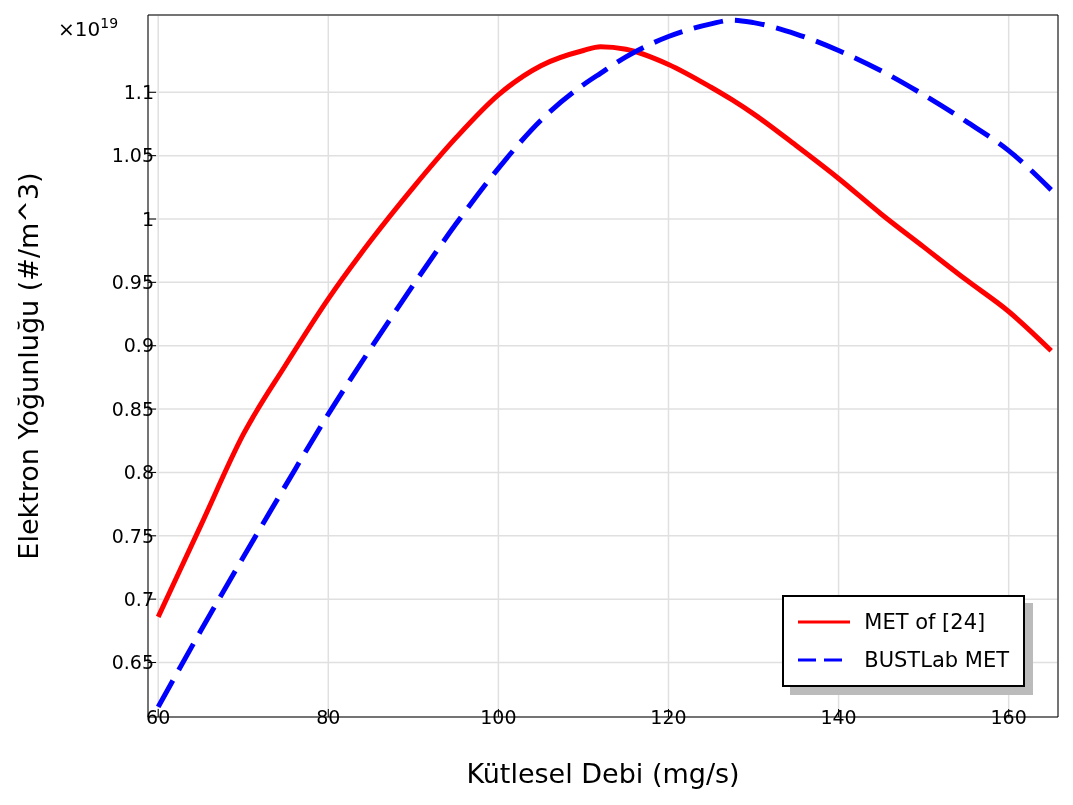 The image size is (1073, 805). I want to click on legend-label: BUSTLab MET, so click(936, 660).